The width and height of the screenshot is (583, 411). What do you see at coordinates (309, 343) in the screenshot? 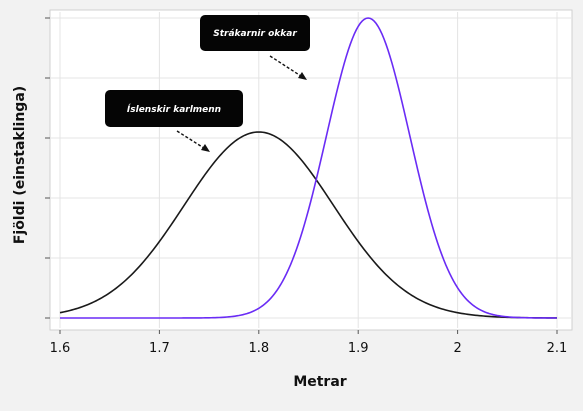
I see `x-axis-ticks: 1.6 1.7 1.8 1.9 2 2.1` at bounding box center [309, 343].